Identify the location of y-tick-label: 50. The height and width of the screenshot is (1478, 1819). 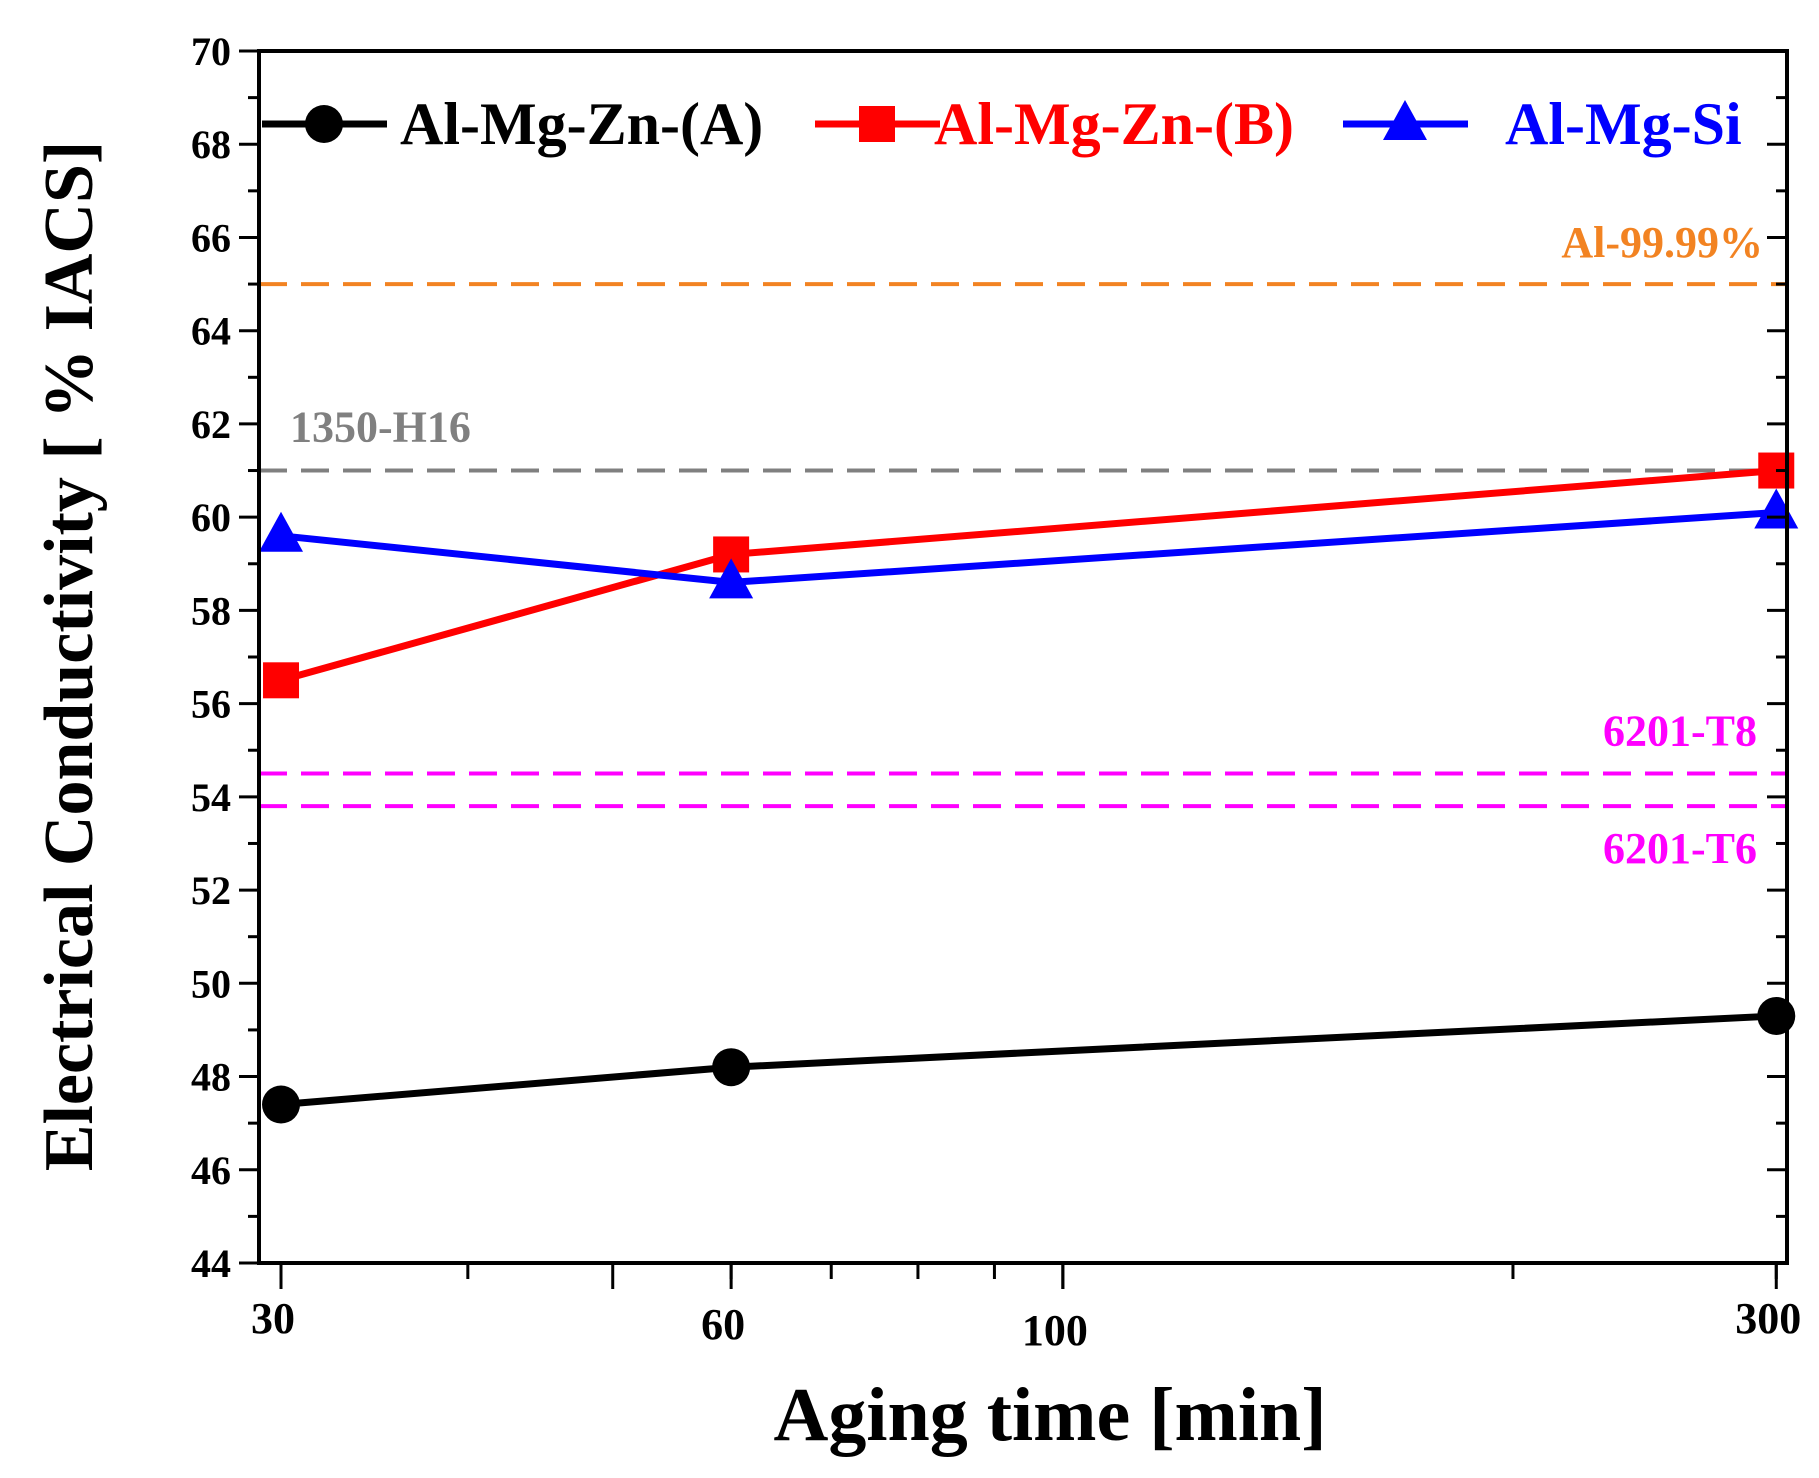
(211, 983).